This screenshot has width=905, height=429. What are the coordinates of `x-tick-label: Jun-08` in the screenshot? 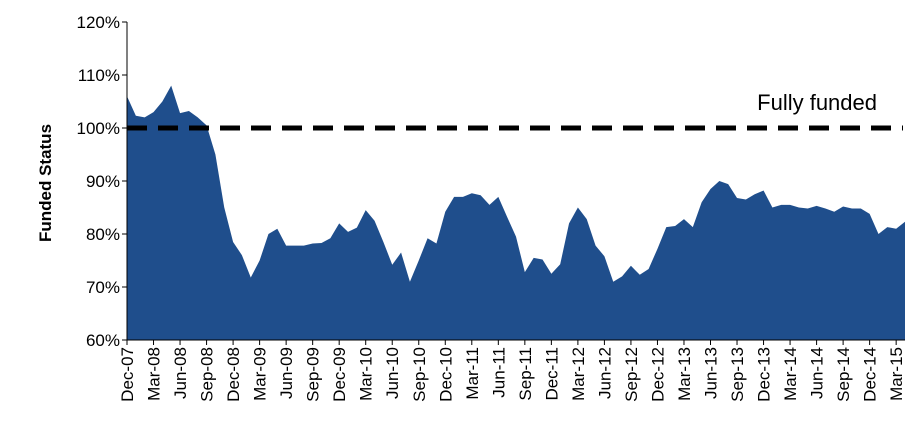 It's located at (180, 373).